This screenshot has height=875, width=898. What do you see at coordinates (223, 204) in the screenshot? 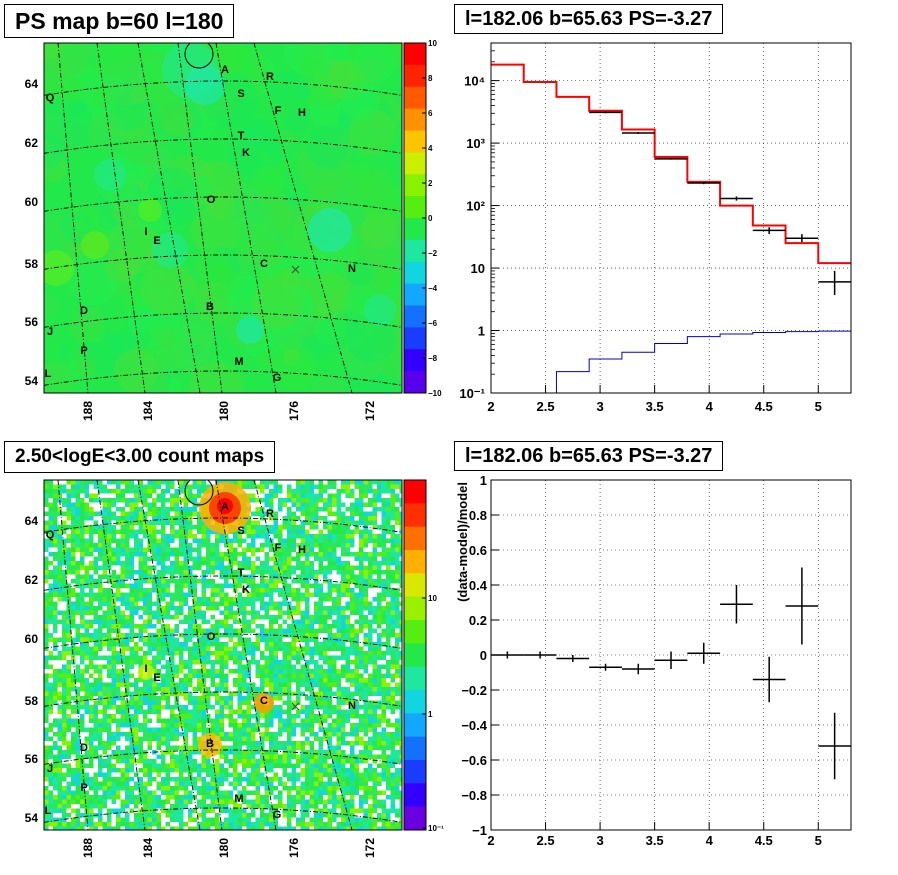
I see `map-grid-latitude` at bounding box center [223, 204].